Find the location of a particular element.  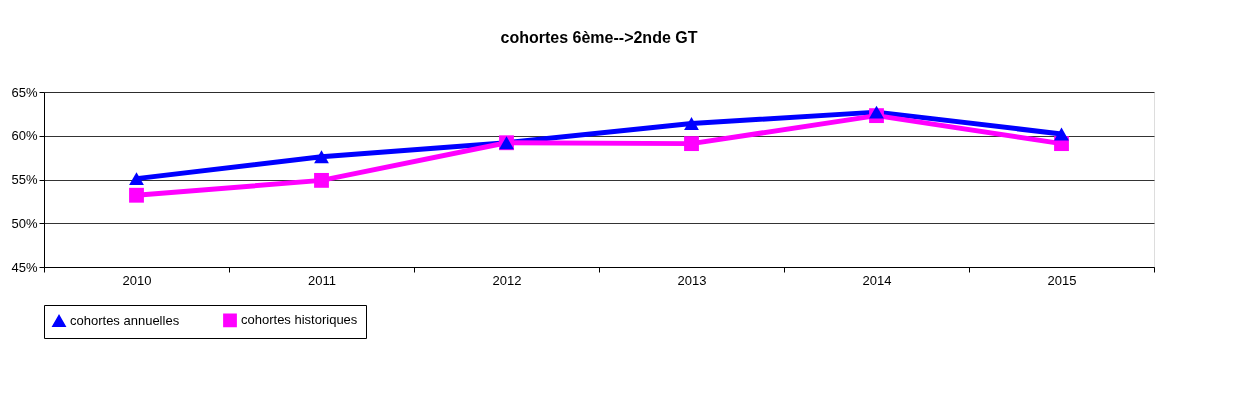

x-tick-label: 2015 is located at coordinates (1062, 280).